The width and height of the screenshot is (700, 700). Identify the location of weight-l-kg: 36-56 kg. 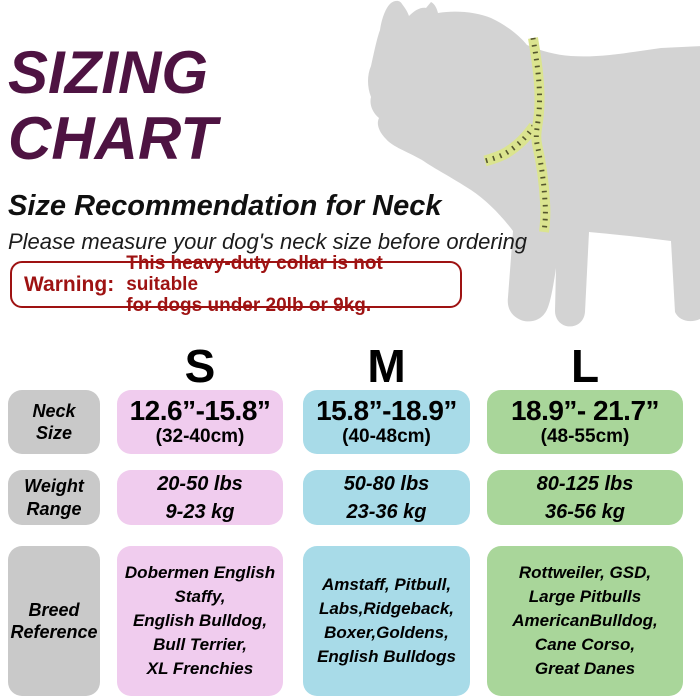
(585, 511).